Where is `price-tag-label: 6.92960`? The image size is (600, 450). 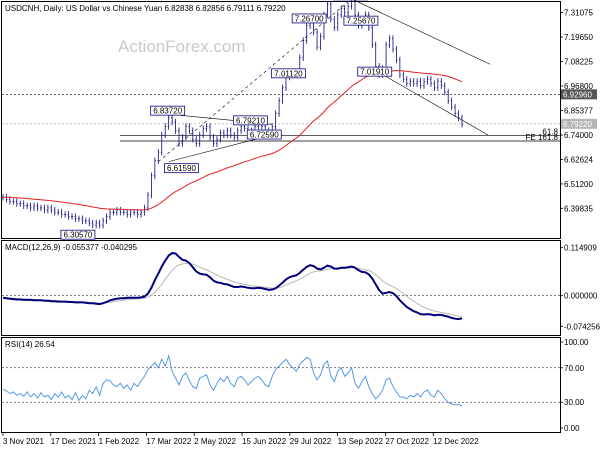 price-tag-label: 6.92960 is located at coordinates (577, 94).